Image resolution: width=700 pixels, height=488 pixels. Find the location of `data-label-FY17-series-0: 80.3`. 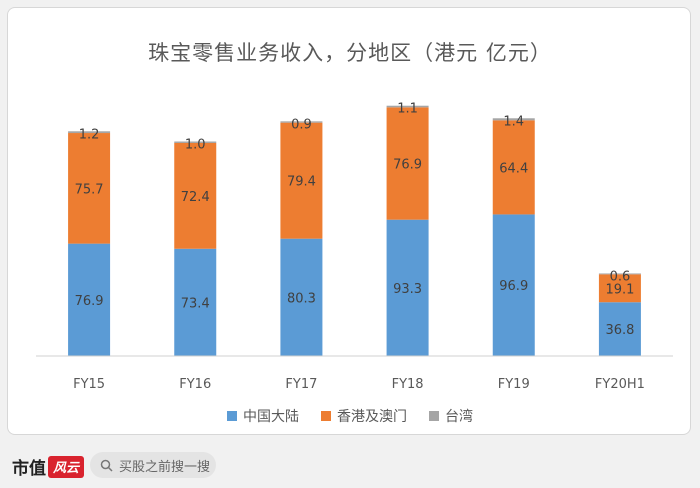

data-label-FY17-series-0: 80.3 is located at coordinates (301, 298).